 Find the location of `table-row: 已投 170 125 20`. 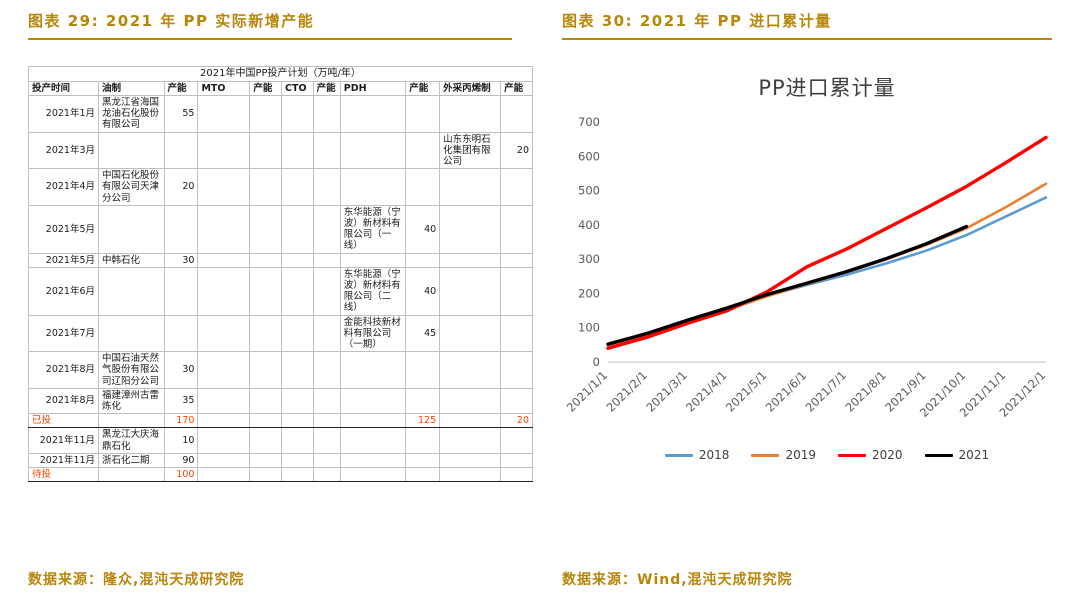

table-row: 已投 170 125 20 is located at coordinates (280, 421).